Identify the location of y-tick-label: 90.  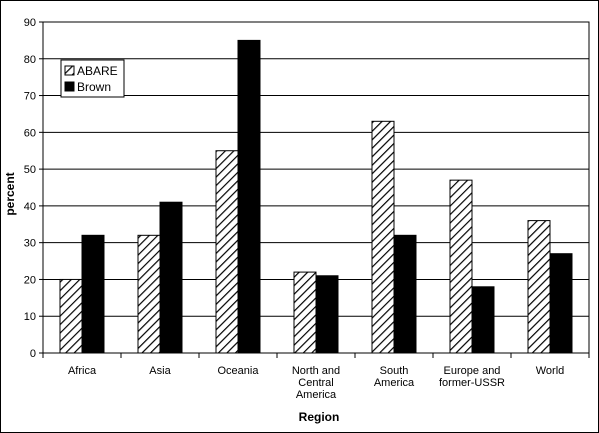
(30, 23).